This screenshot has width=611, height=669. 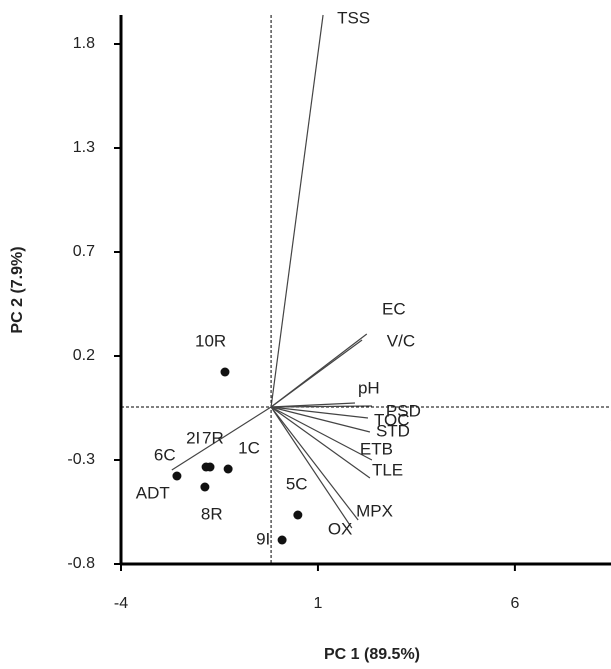 What do you see at coordinates (84, 251) in the screenshot?
I see `y-tick-label: 0.7` at bounding box center [84, 251].